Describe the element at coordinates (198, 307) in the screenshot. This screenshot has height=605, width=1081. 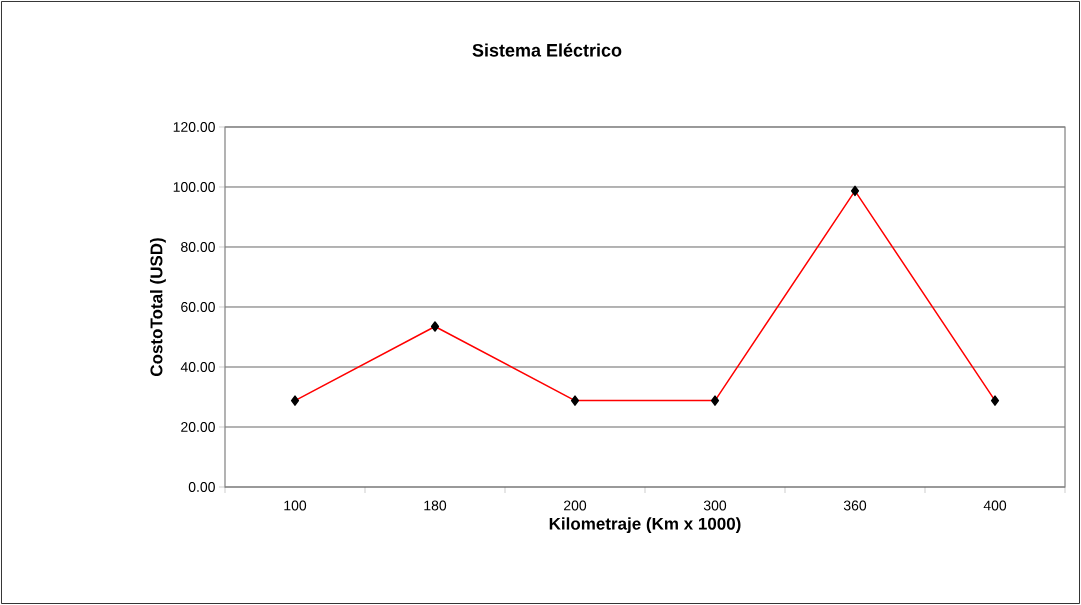
I see `y-tick-label: 60.00` at that location.